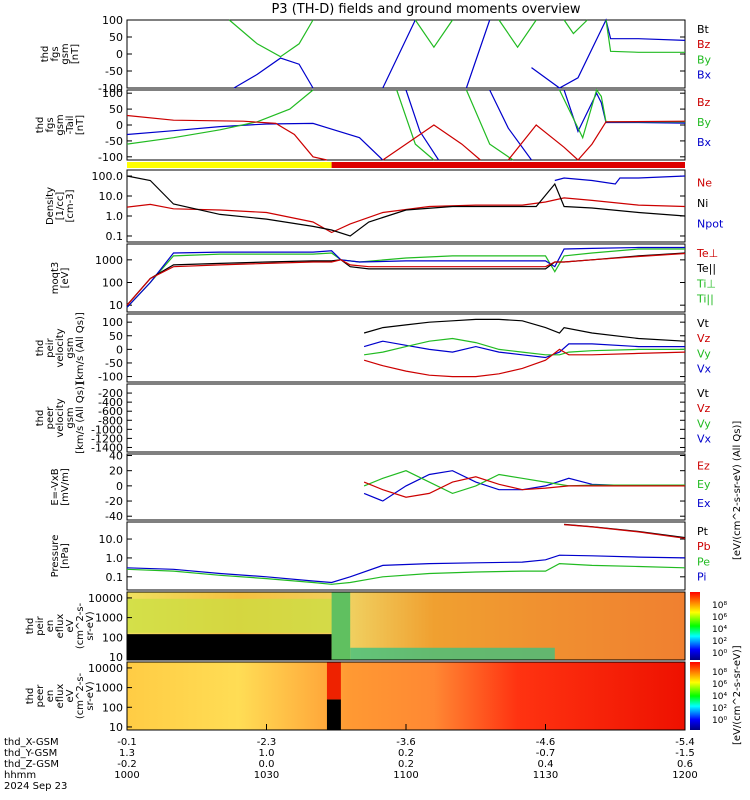 This screenshot has width=750, height=800. Describe the element at coordinates (60, 348) in the screenshot. I see `y-axis-label: thd peir velocity gsm [km/s (All Qs)]` at that location.